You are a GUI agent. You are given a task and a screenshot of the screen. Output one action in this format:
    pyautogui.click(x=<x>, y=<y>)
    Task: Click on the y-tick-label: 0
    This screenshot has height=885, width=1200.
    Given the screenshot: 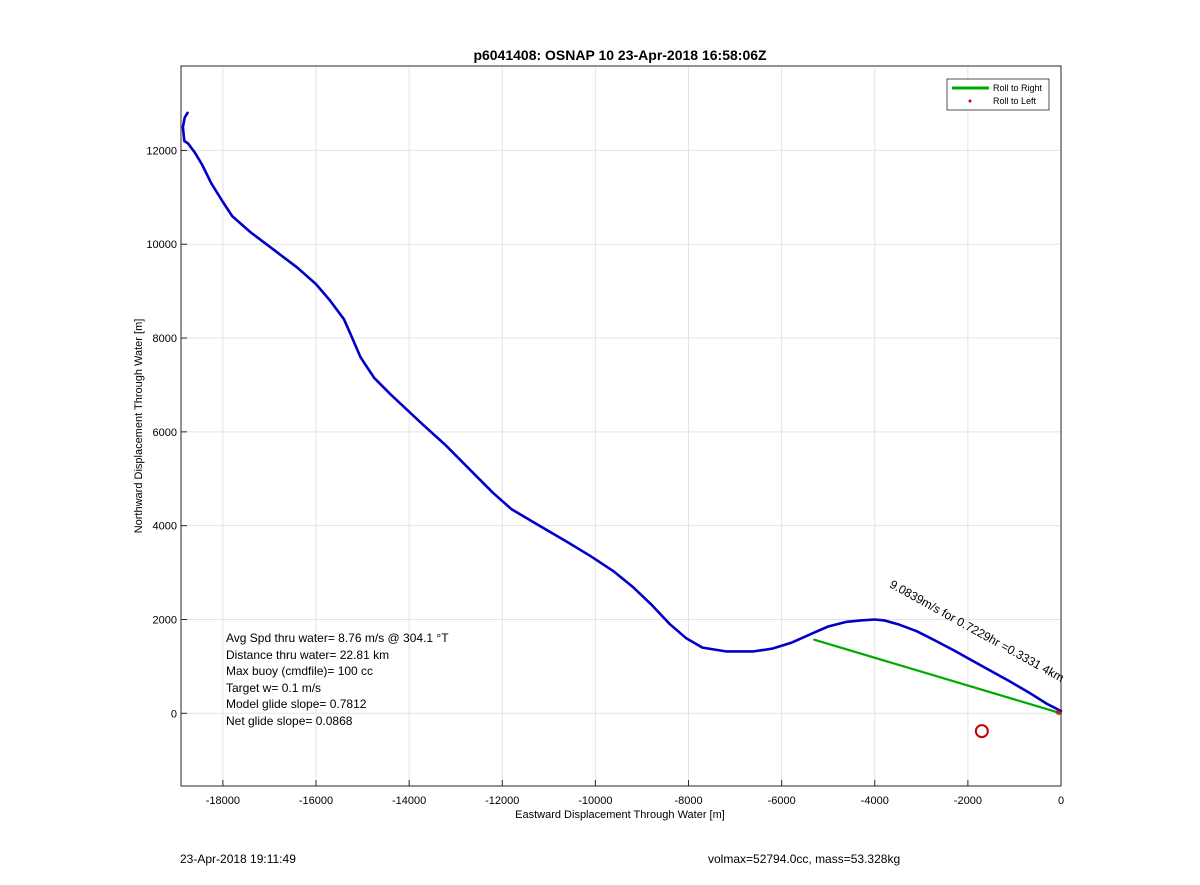 What is the action you would take?
    pyautogui.click(x=174, y=714)
    